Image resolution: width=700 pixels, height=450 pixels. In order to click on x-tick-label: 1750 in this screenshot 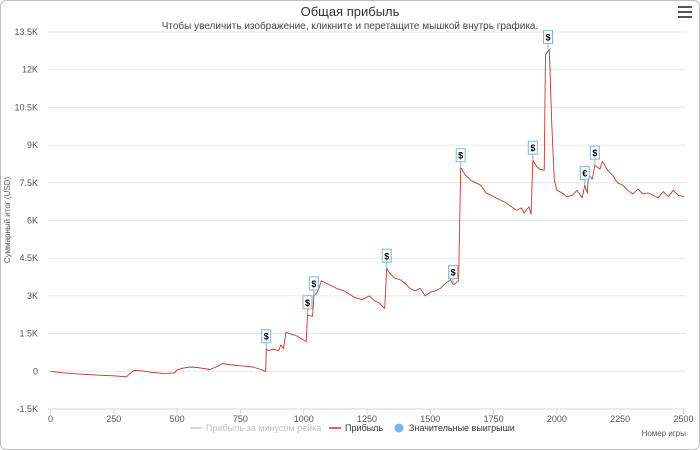, I will do `click(494, 419)`.